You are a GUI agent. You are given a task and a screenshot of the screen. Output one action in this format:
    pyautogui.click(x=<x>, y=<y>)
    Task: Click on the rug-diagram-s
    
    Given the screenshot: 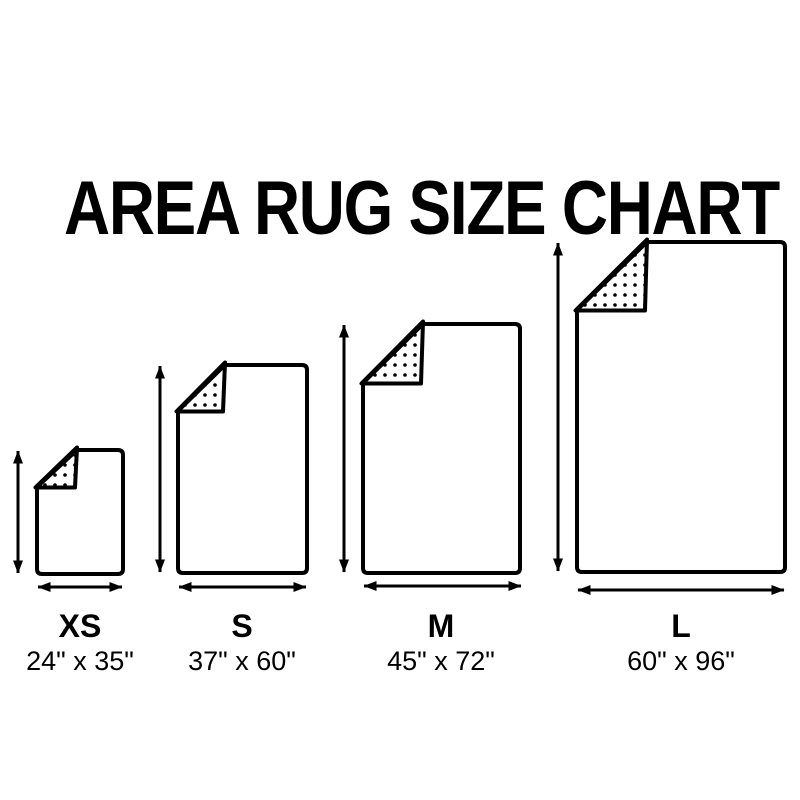 What is the action you would take?
    pyautogui.click(x=232, y=476)
    